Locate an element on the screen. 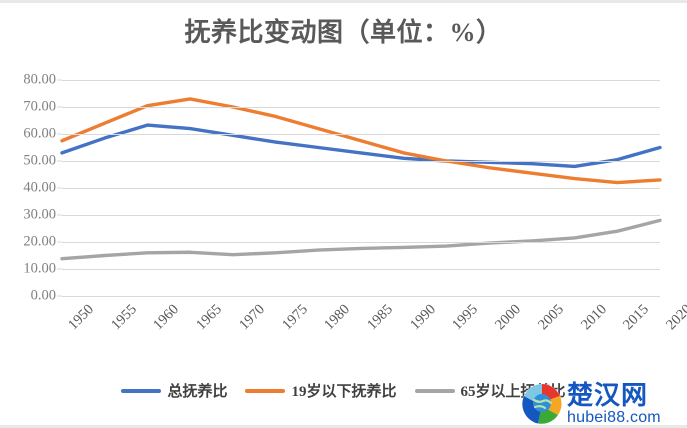 This screenshot has height=428, width=687. page-edge-top is located at coordinates (343, 1).